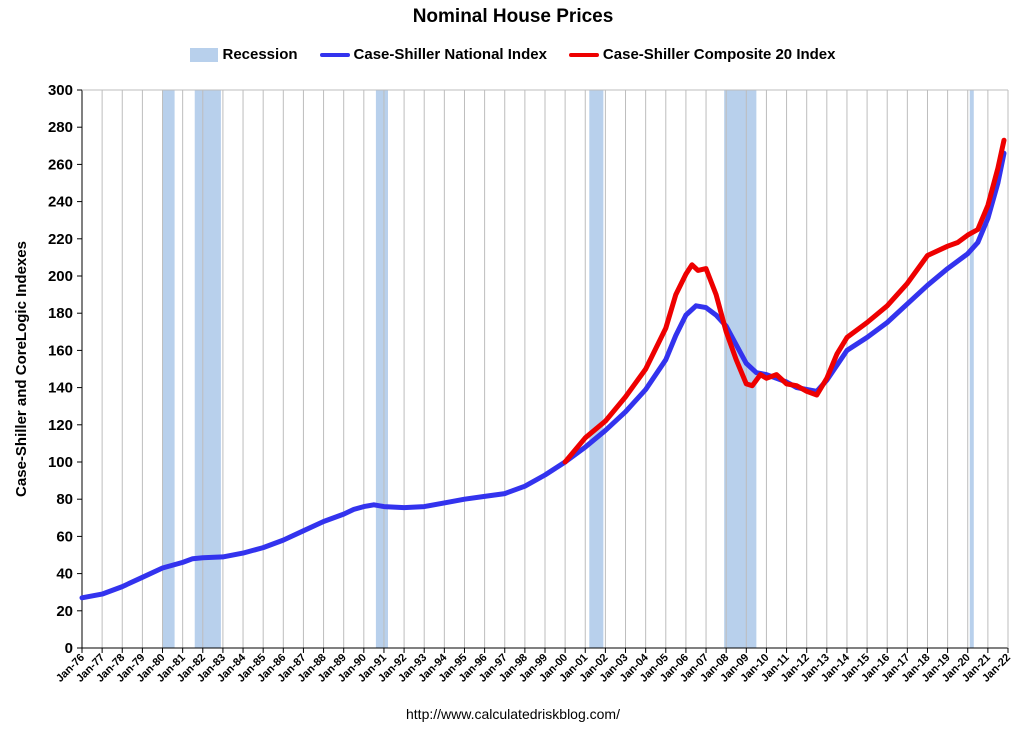 The image size is (1026, 731). Describe the element at coordinates (719, 54) in the screenshot. I see `legend-label-composite20: Case-Shiller Composite 20 Index` at that location.